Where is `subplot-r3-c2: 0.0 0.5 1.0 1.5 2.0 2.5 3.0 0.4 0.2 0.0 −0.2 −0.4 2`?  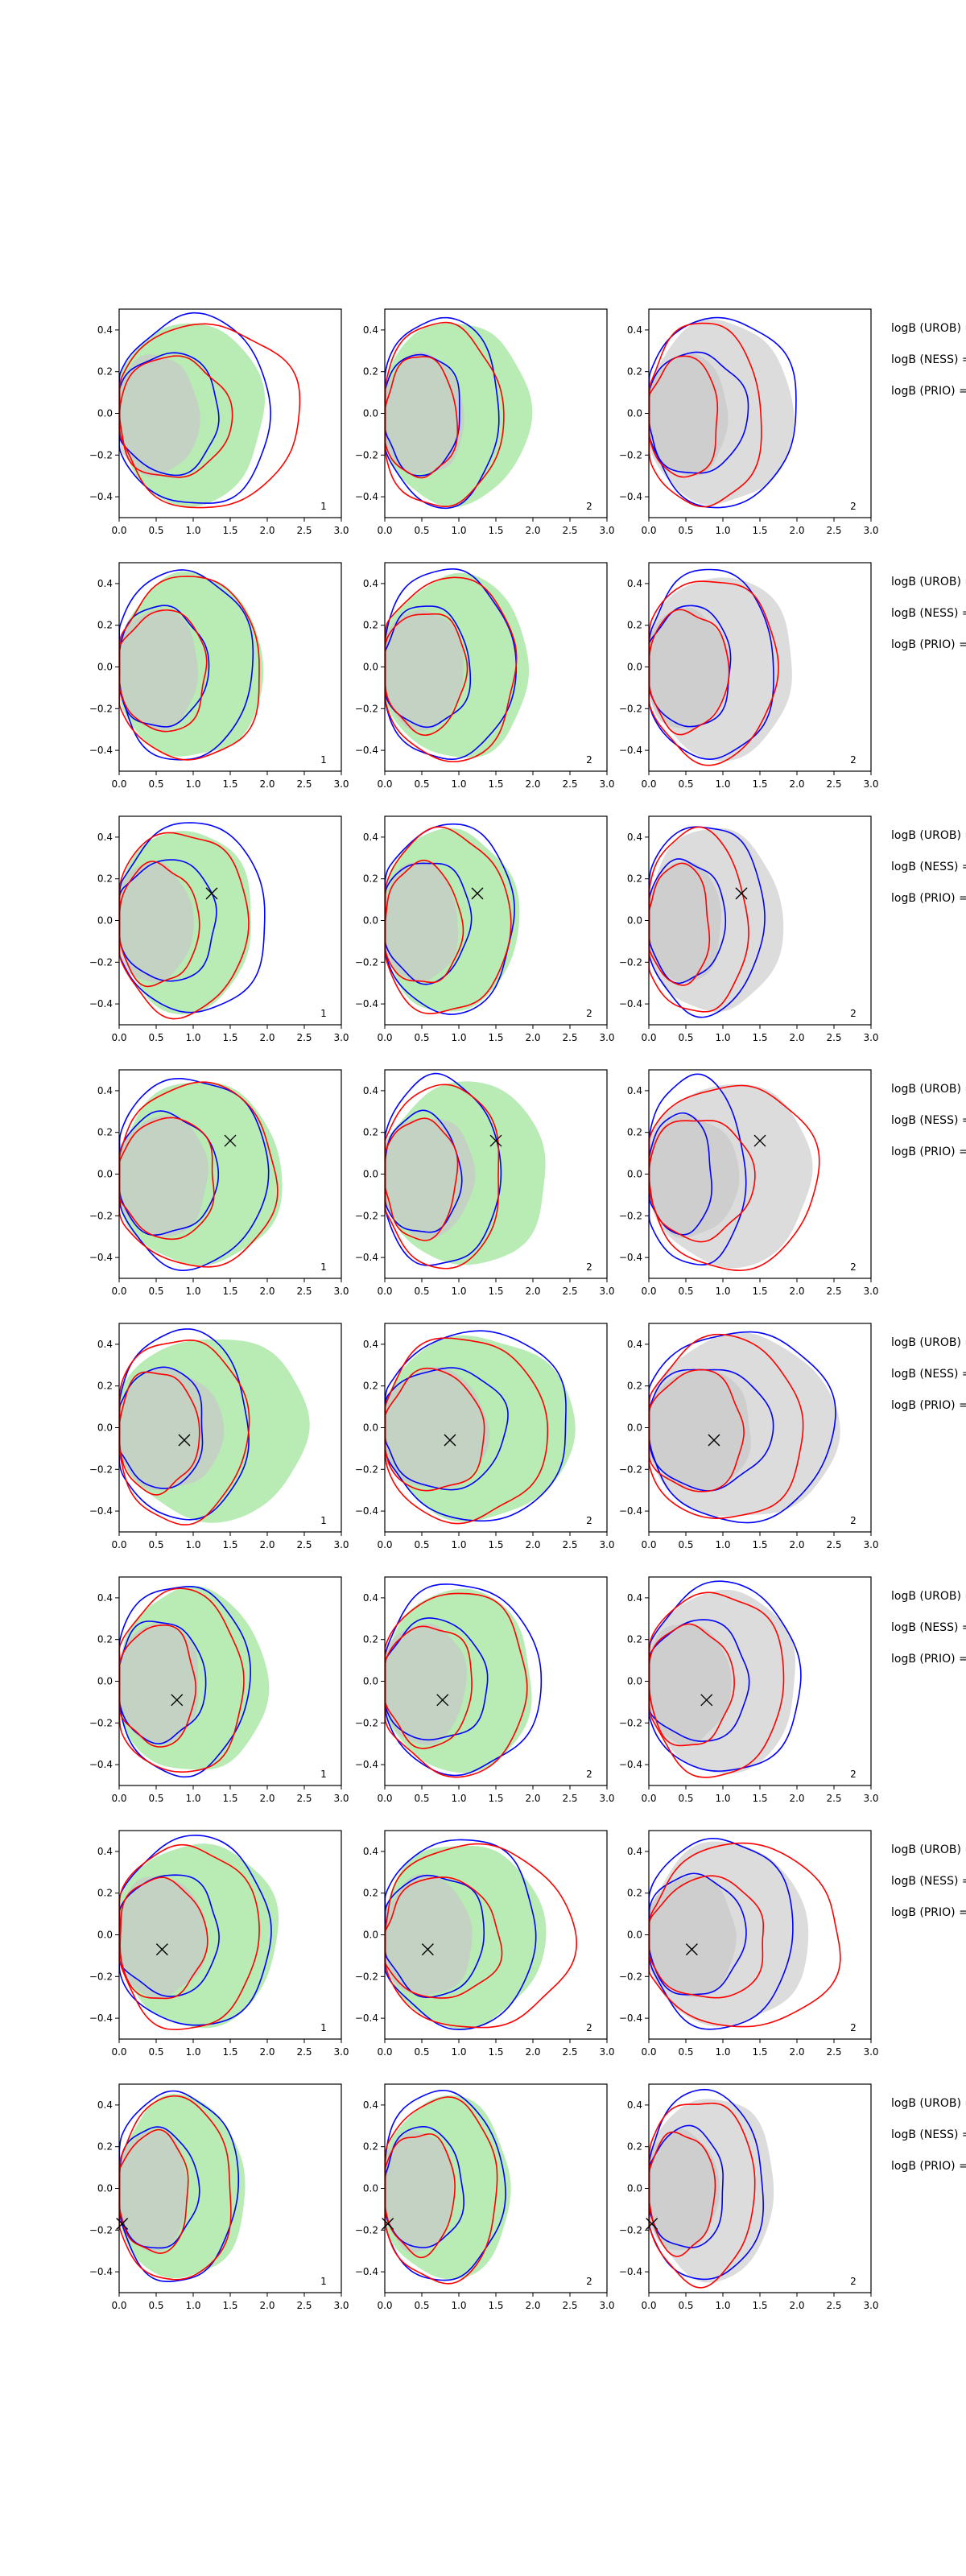 subplot-r3-c2: 0.0 0.5 1.0 1.5 2.0 2.5 3.0 0.4 0.2 0.0 −0.2 −0.4 2 is located at coordinates (485, 929).